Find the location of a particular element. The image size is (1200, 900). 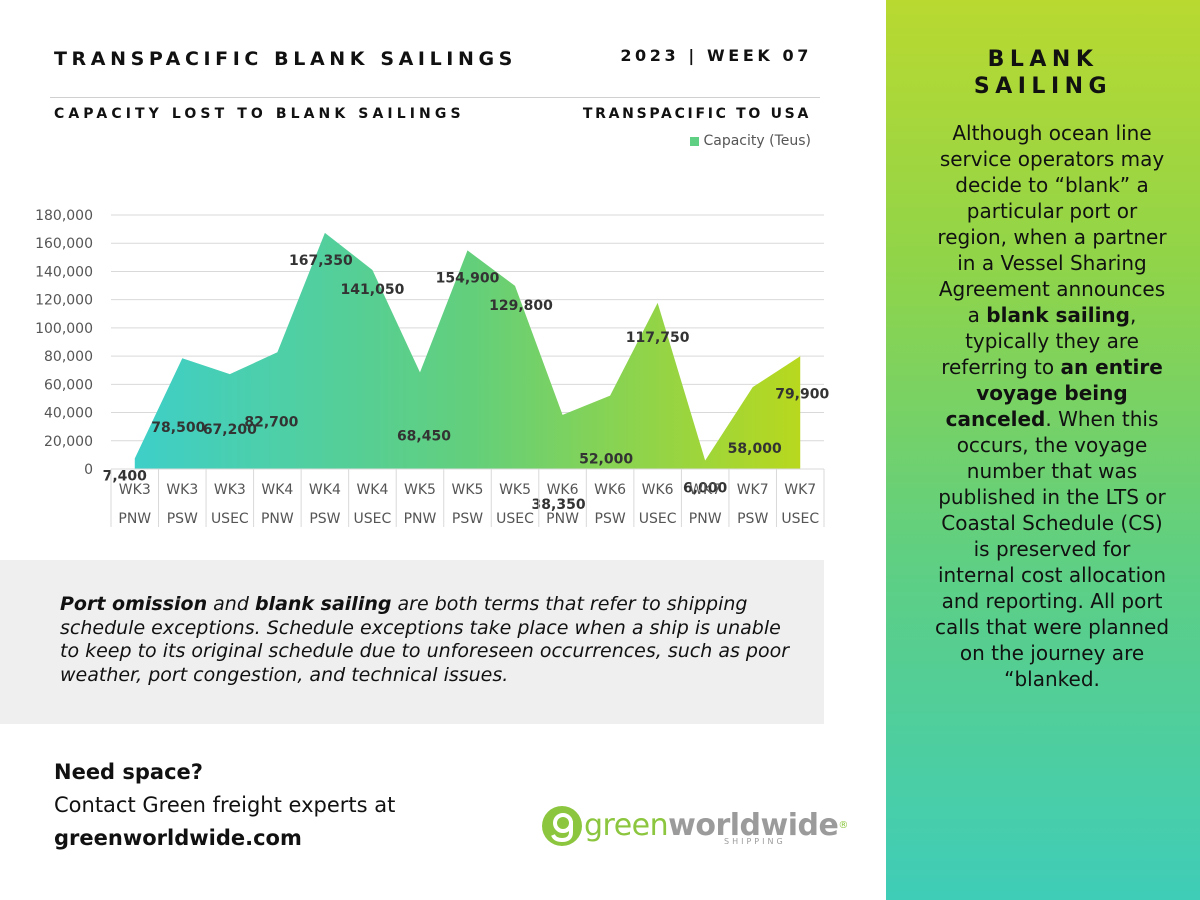

y-tick-label: 20,000 is located at coordinates (68, 442).